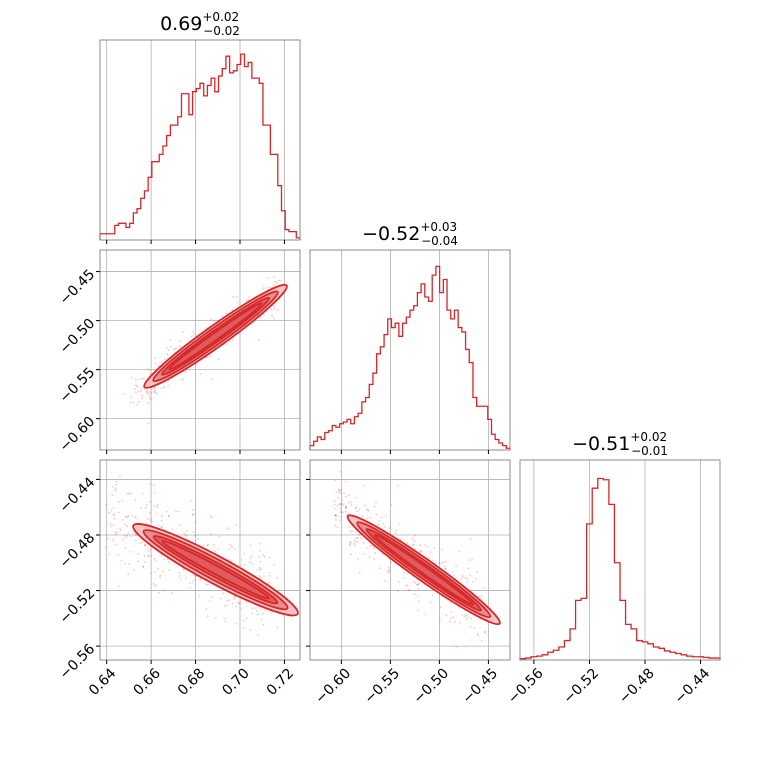 The height and width of the screenshot is (760, 760). Describe the element at coordinates (78, 662) in the screenshot. I see `y-tick-label: −0.56` at that location.